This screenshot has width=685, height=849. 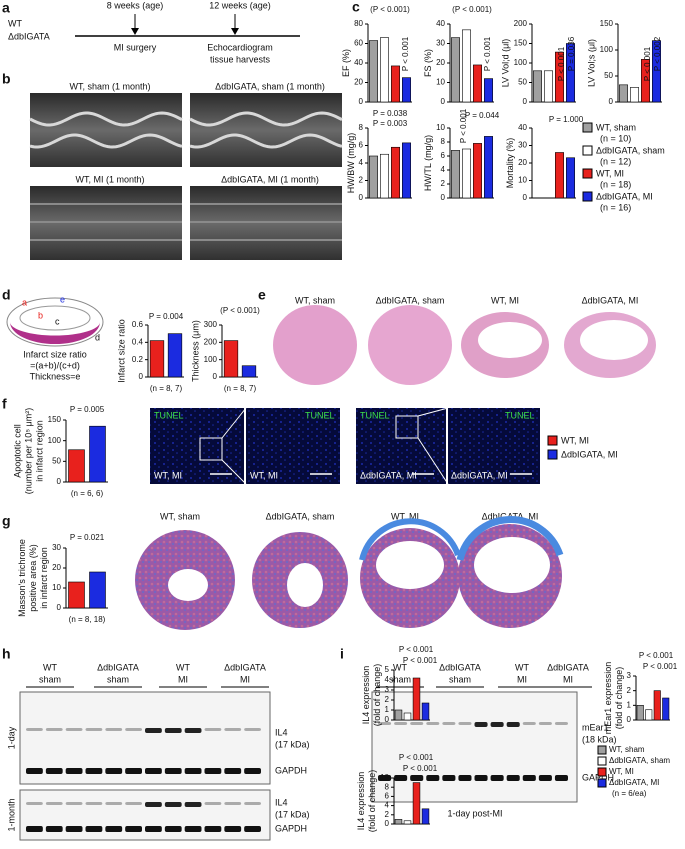 I want to click on n-label: (n = 6, 6), so click(x=87, y=493).